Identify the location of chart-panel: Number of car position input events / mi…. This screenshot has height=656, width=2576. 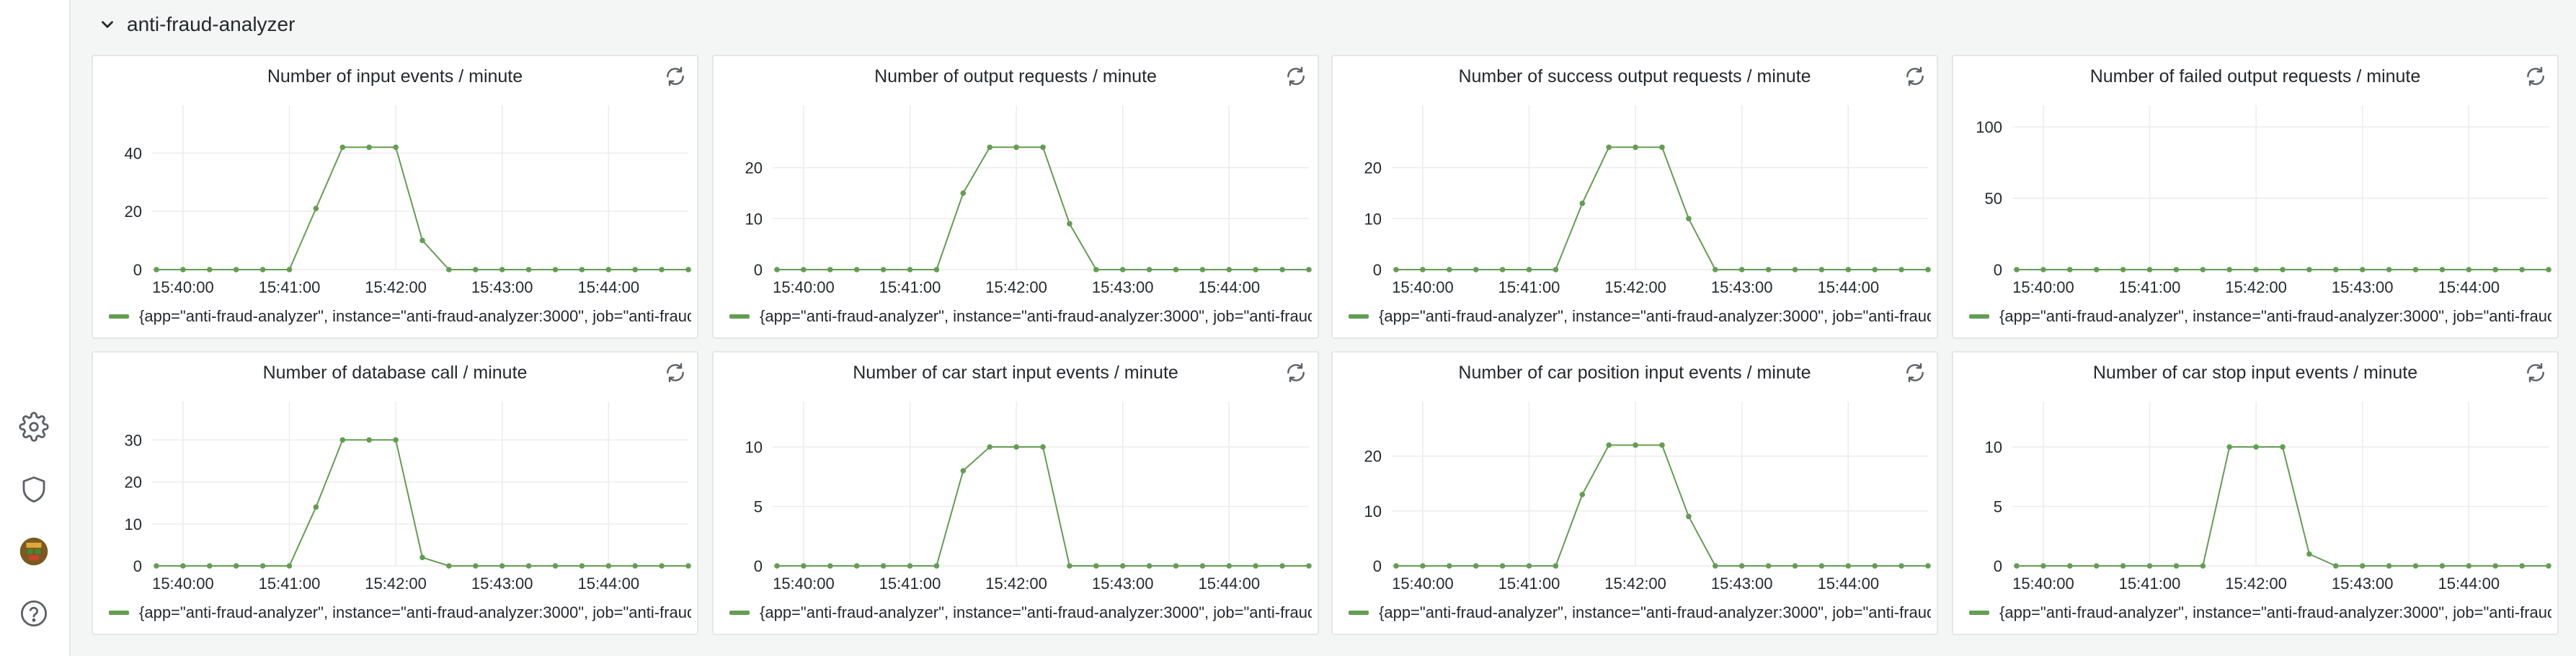
(1634, 493).